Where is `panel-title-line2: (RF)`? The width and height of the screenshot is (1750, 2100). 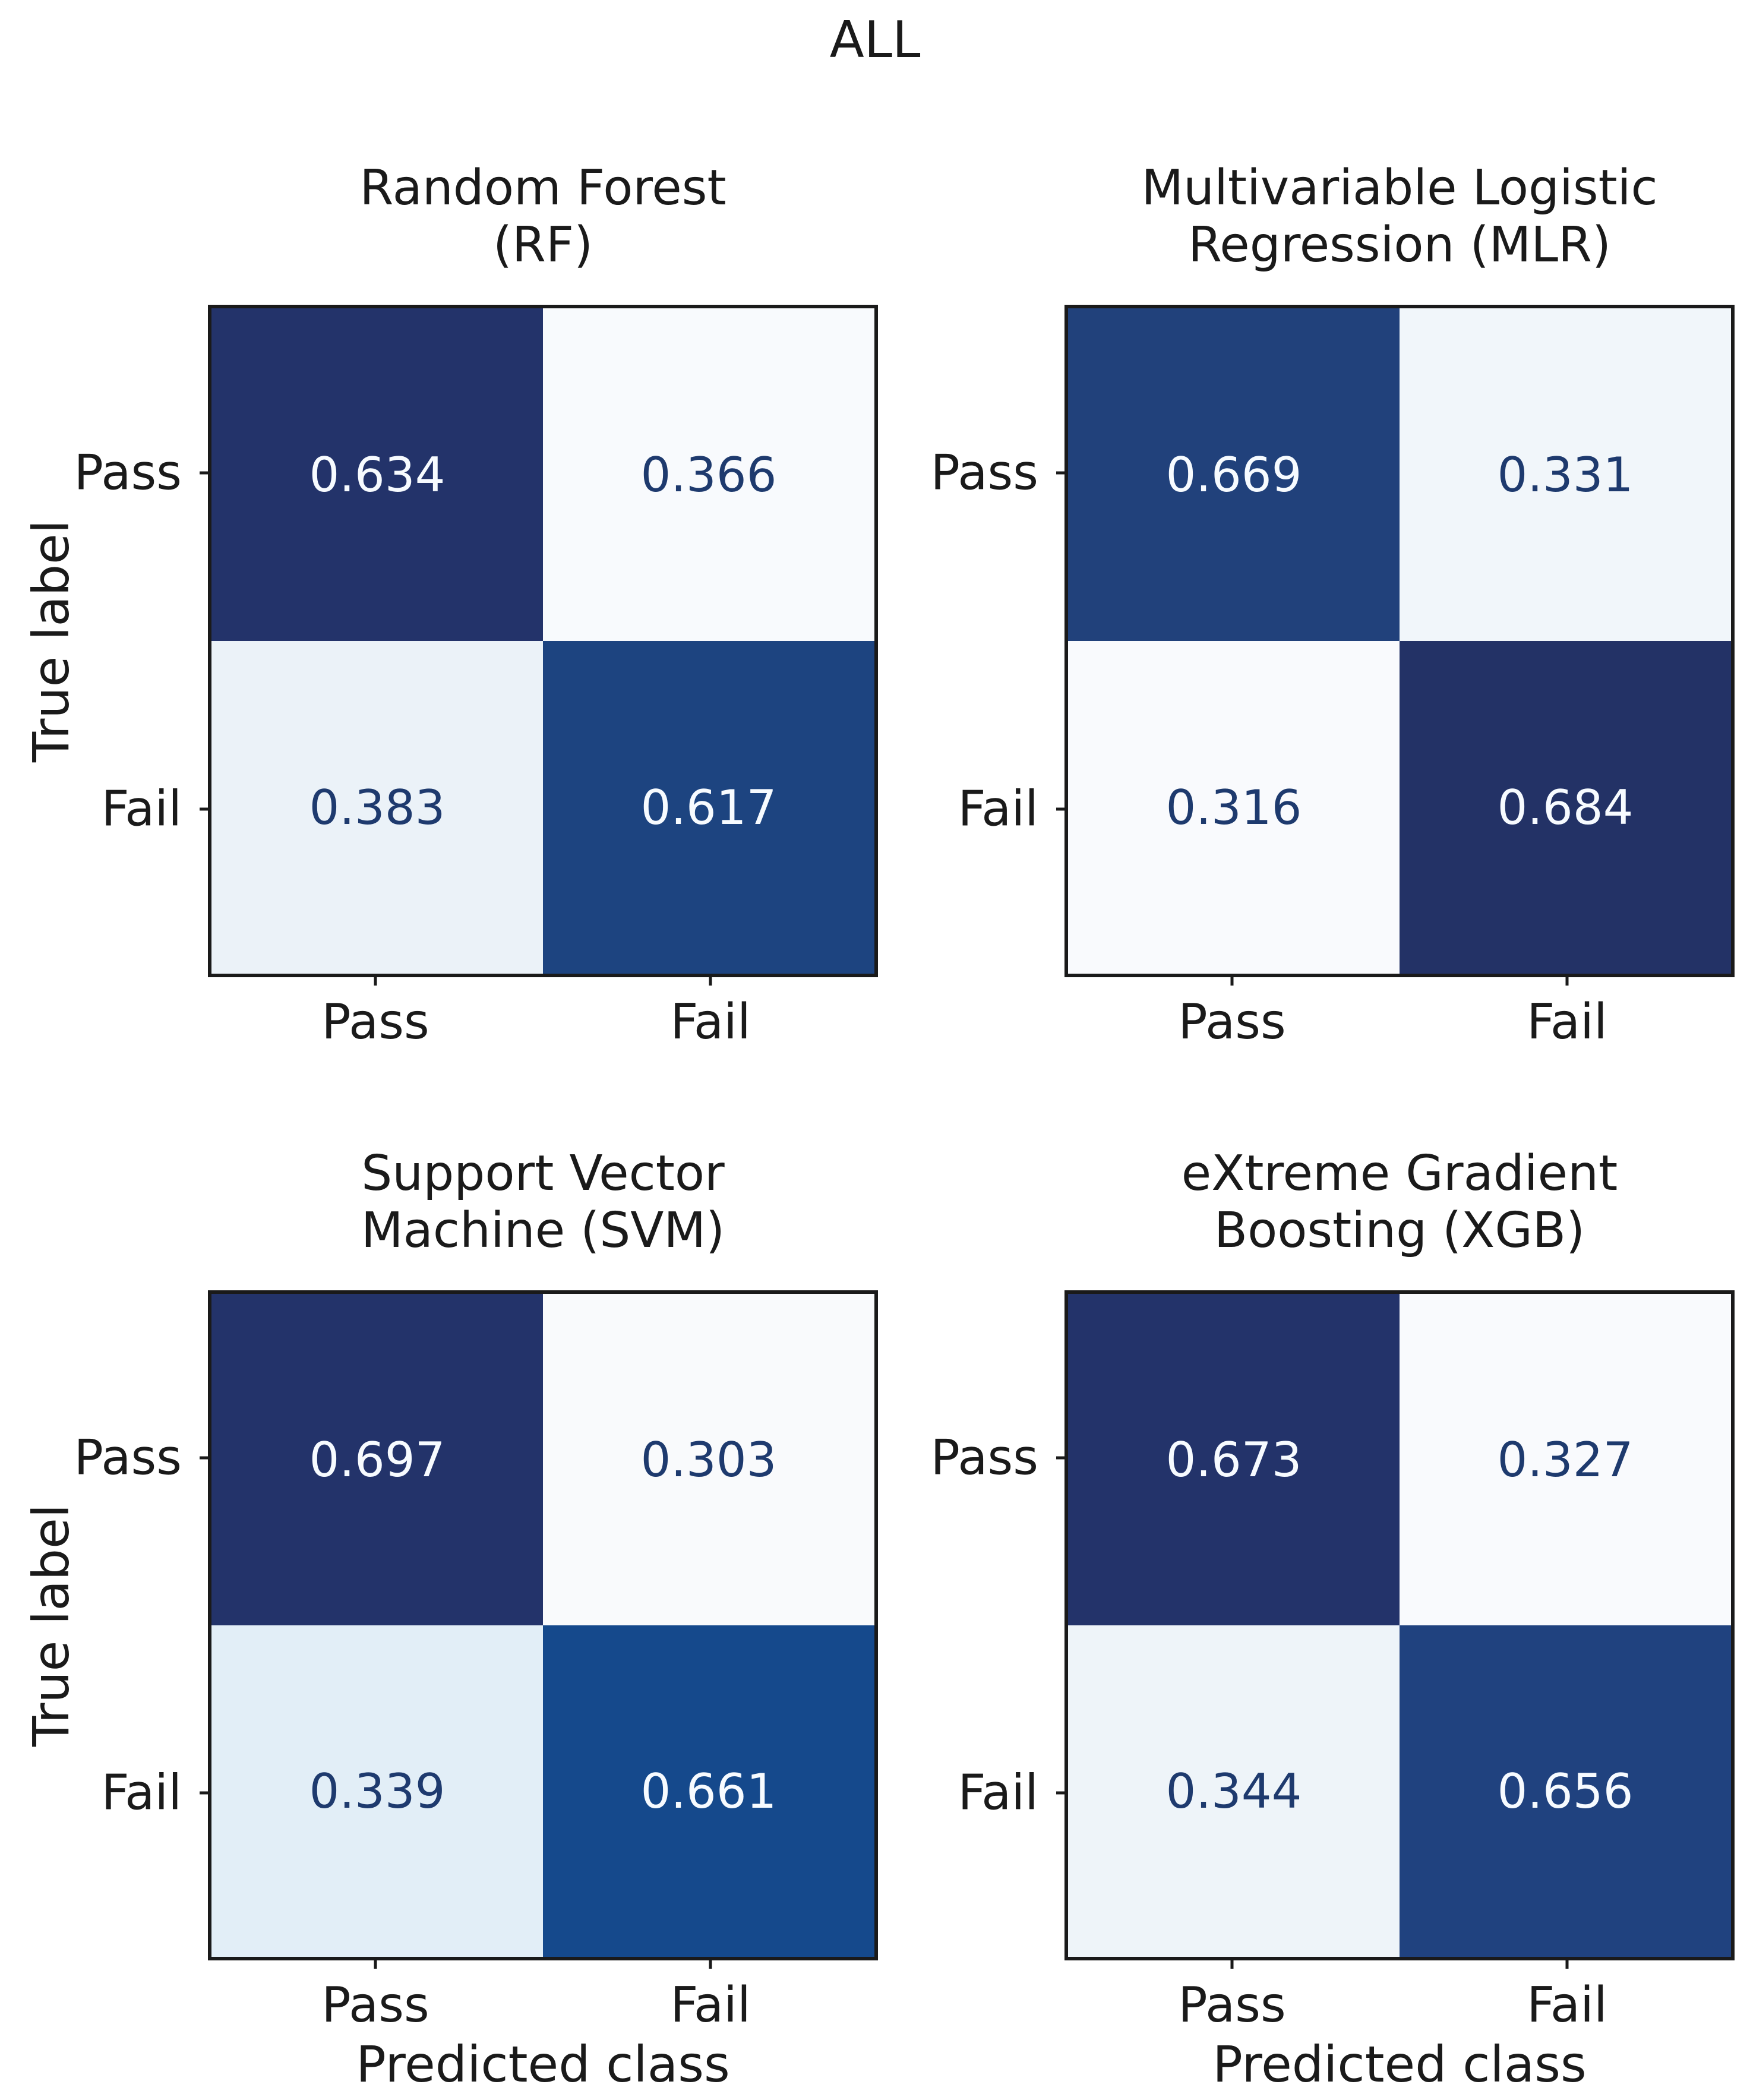 panel-title-line2: (RF) is located at coordinates (542, 245).